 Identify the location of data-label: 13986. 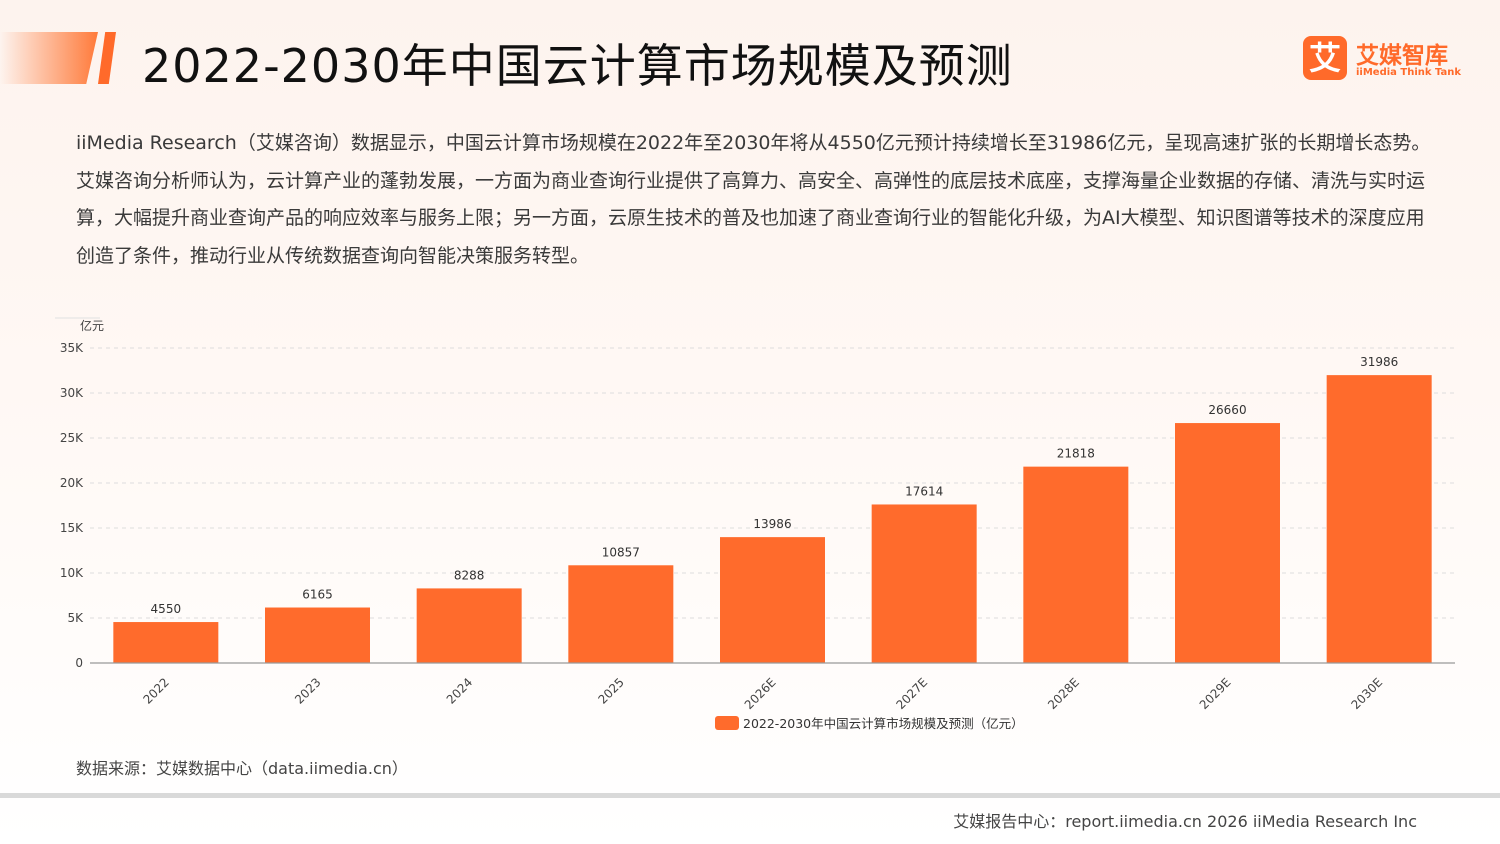
(772, 524).